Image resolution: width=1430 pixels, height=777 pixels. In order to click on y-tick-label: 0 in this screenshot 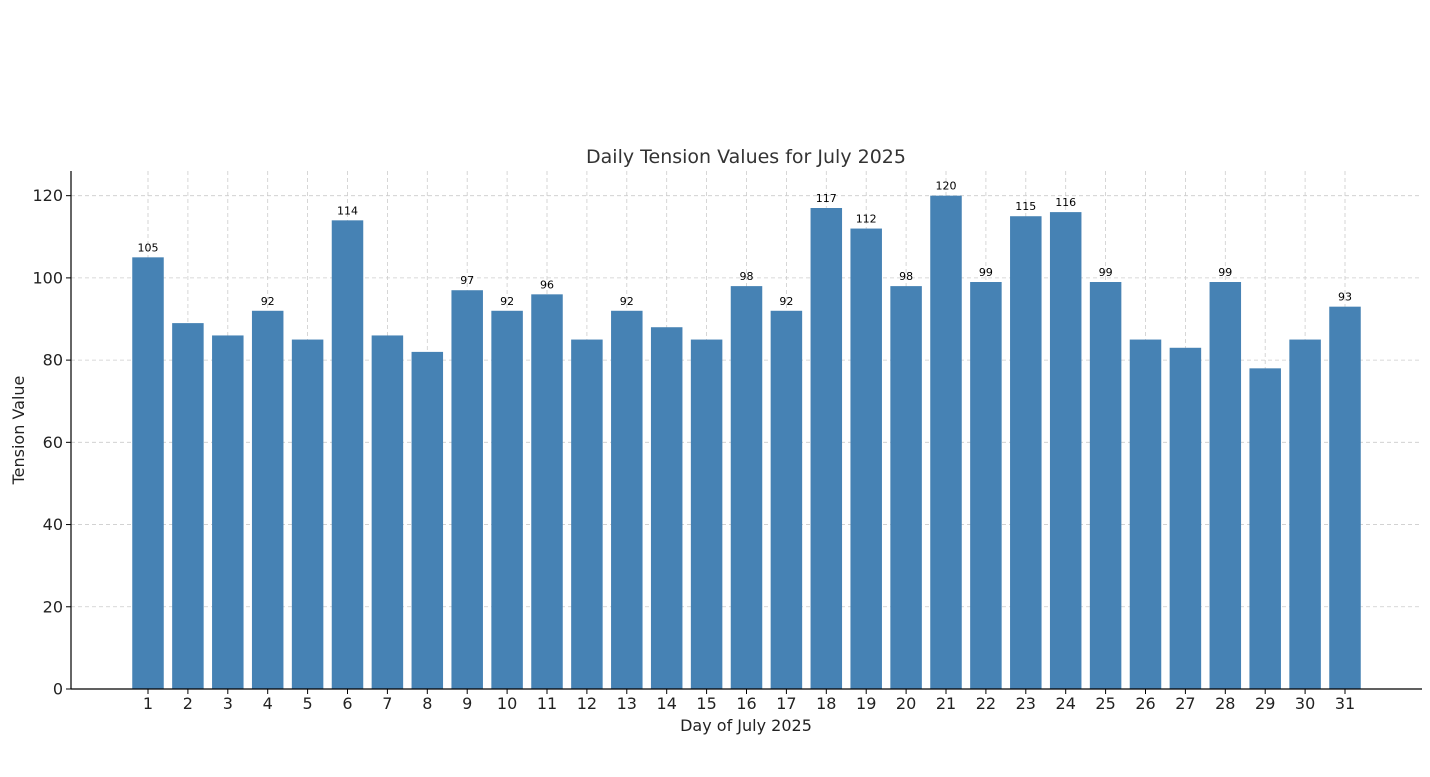, I will do `click(58, 689)`.